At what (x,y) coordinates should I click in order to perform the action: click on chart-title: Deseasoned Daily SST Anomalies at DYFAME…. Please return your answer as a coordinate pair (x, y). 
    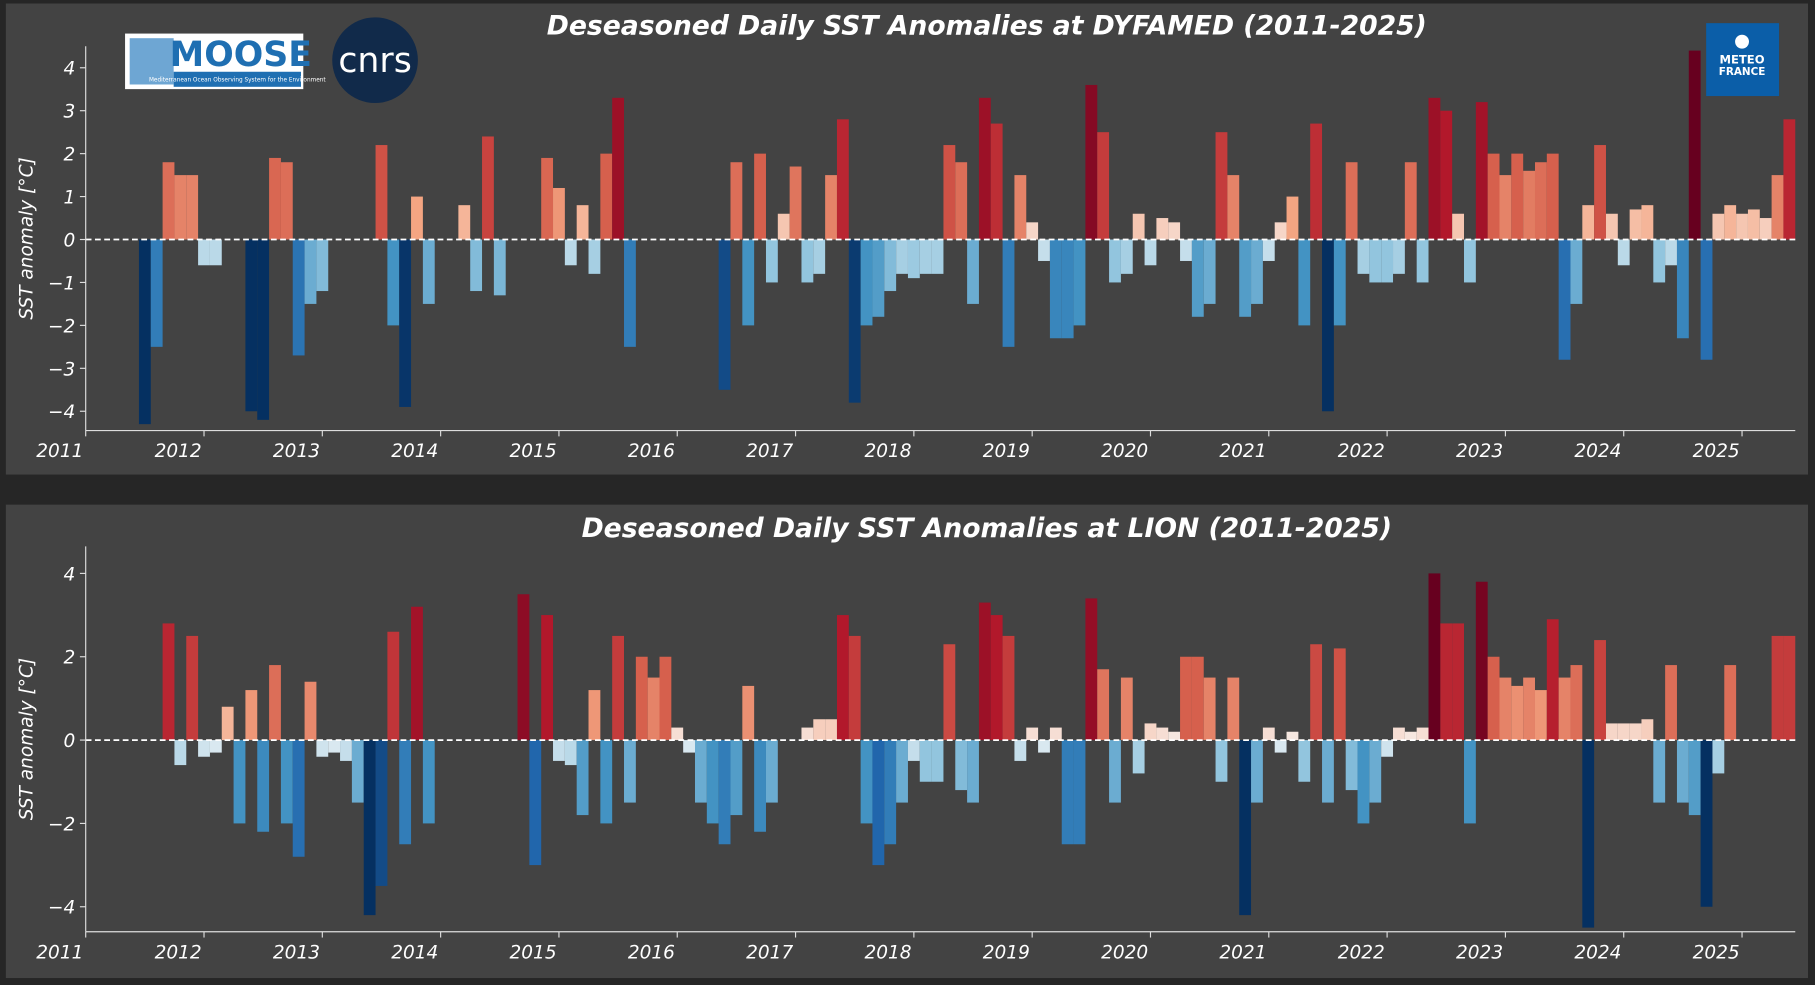
    Looking at the image, I should click on (987, 26).